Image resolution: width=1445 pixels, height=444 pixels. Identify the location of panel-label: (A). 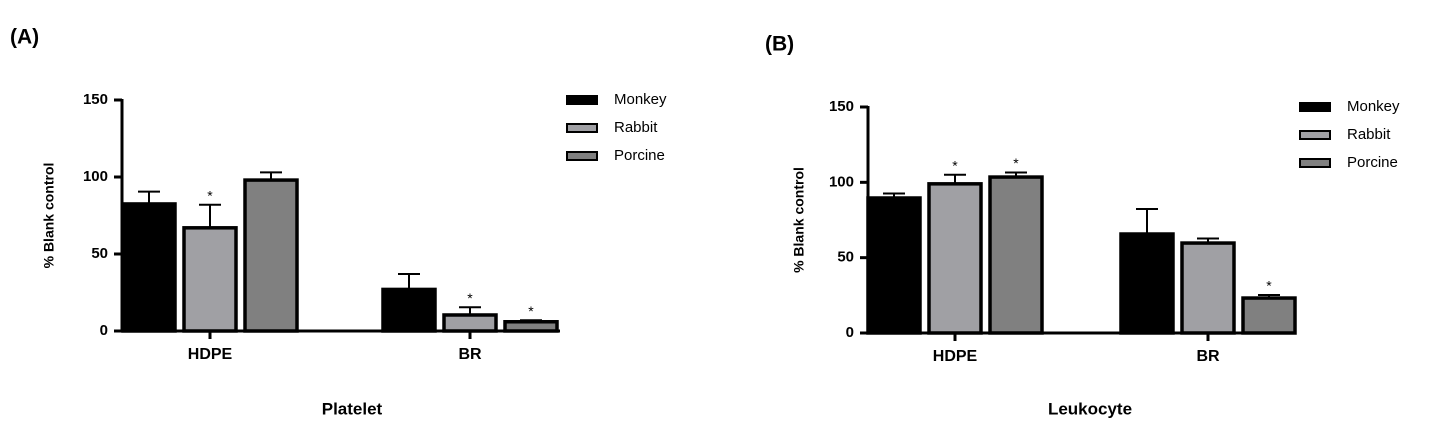
(24, 37).